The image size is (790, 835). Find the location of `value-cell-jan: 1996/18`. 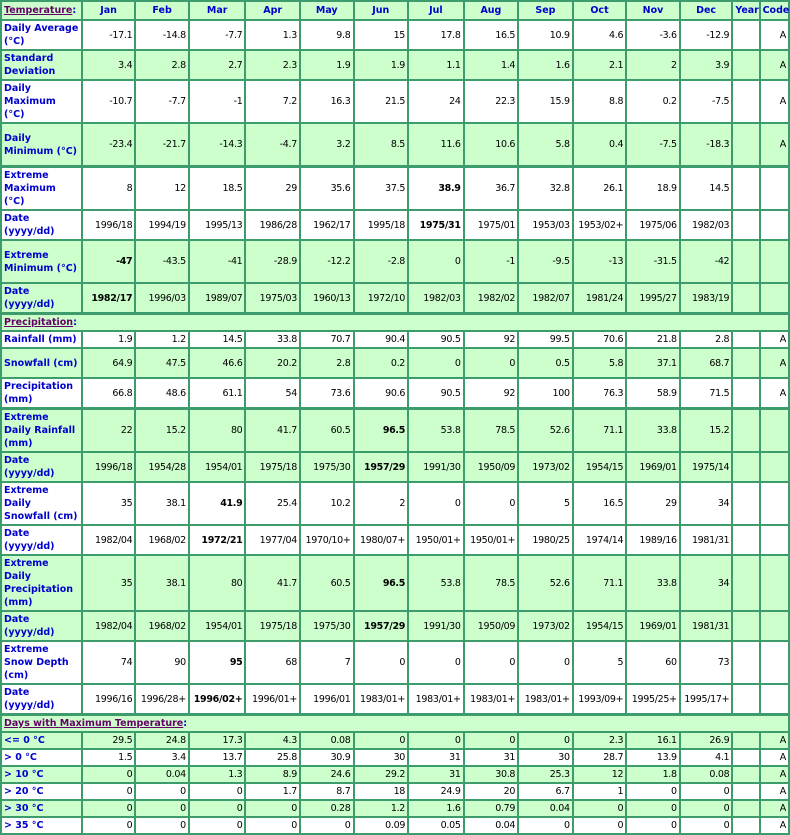

value-cell-jan: 1996/18 is located at coordinates (108, 467).